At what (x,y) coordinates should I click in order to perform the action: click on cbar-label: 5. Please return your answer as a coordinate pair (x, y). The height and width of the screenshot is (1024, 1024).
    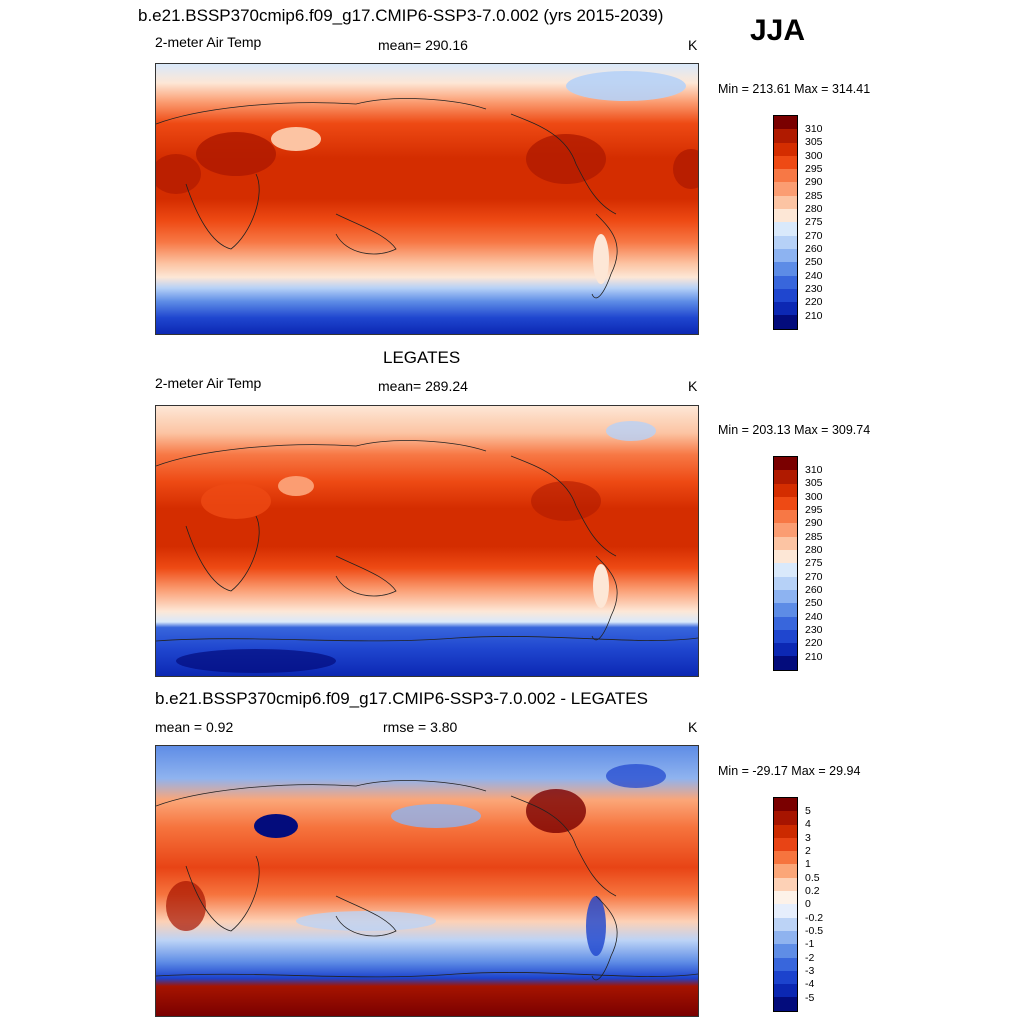
    Looking at the image, I should click on (808, 811).